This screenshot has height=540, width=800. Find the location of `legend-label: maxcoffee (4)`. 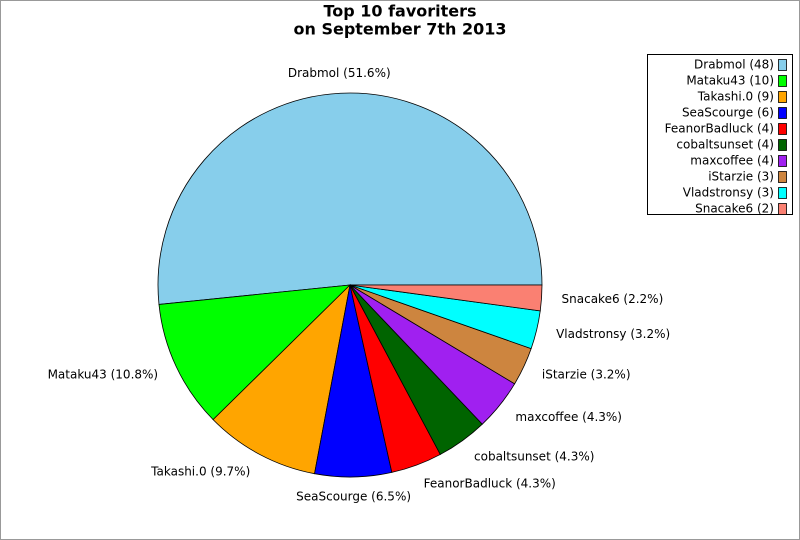

legend-label: maxcoffee (4) is located at coordinates (732, 161).